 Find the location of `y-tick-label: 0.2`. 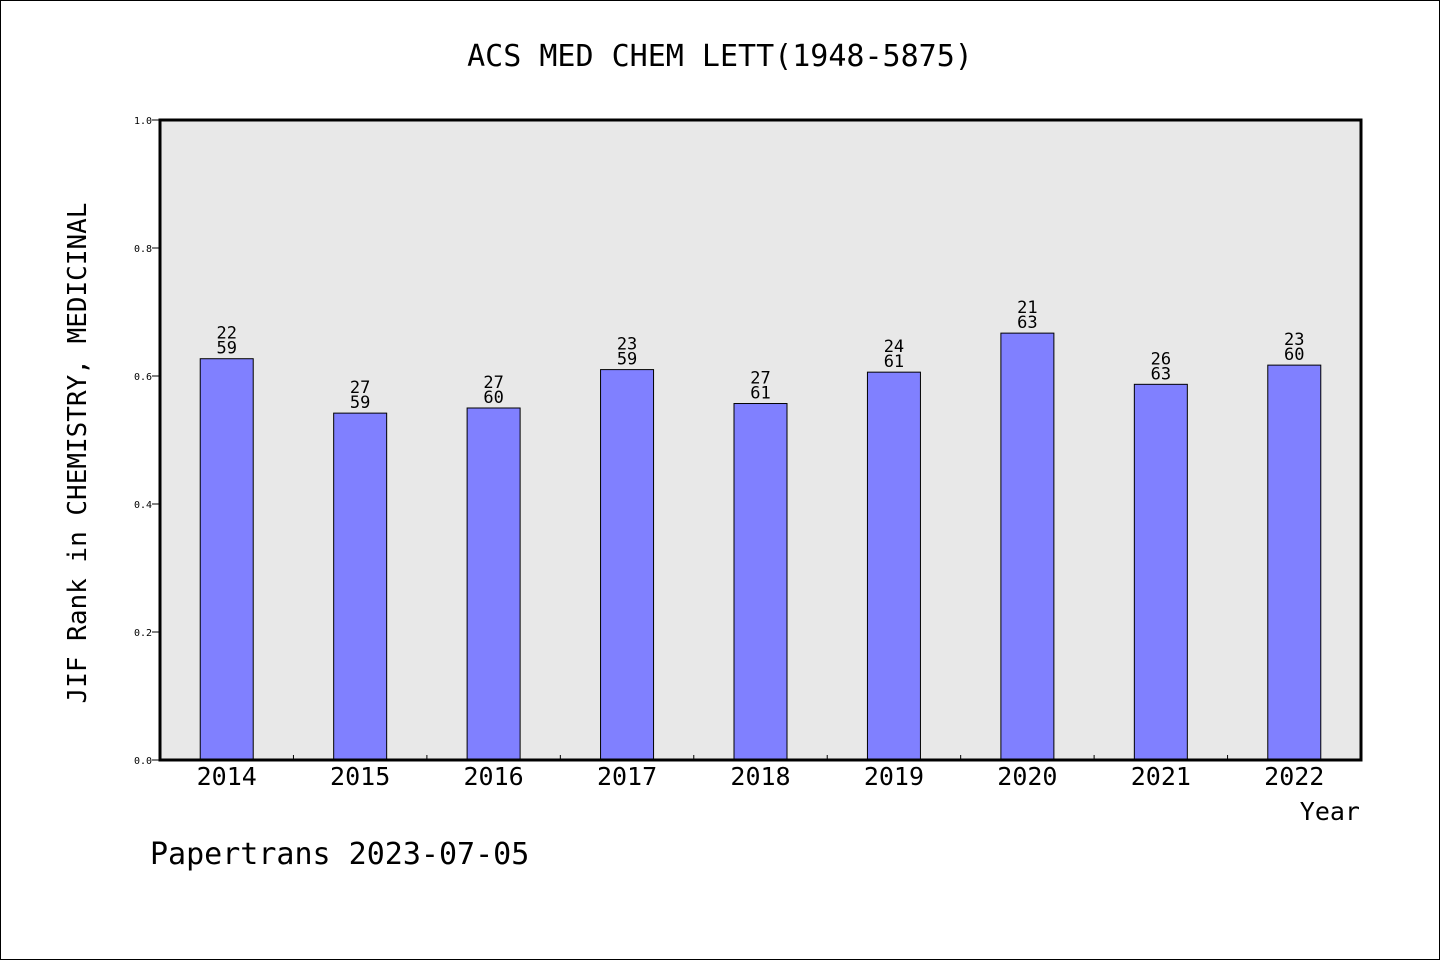

y-tick-label: 0.2 is located at coordinates (143, 633).